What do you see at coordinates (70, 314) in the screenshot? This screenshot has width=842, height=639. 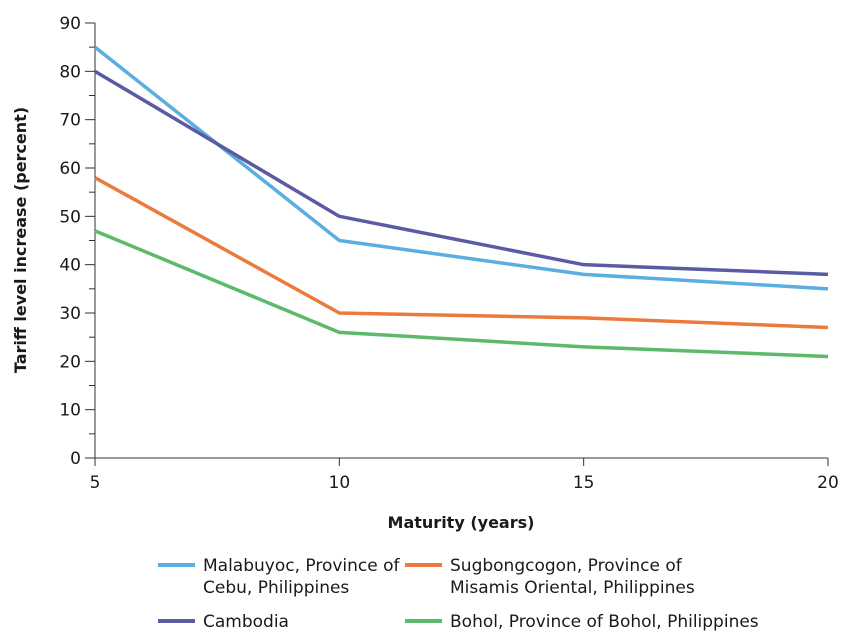 I see `y-tick-label: 30` at bounding box center [70, 314].